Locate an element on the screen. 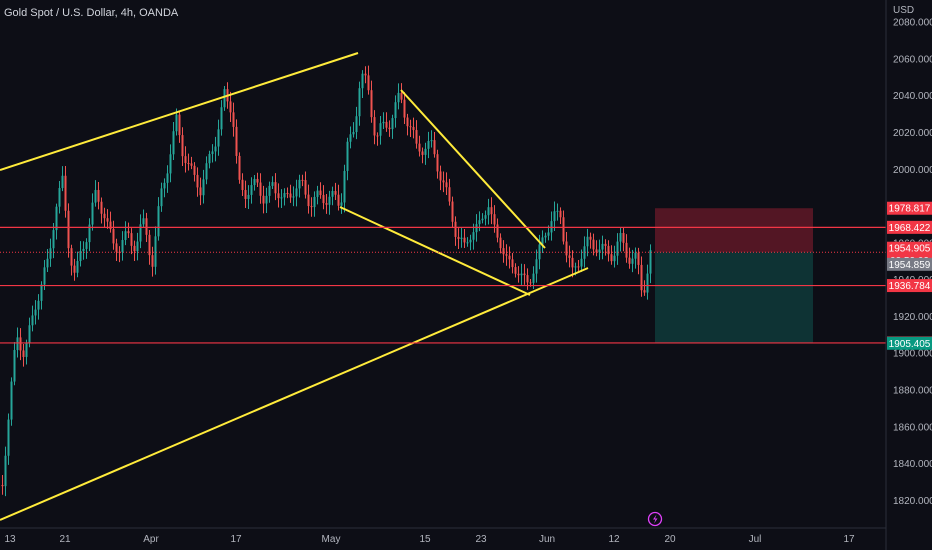 The image size is (932, 550). y-tick-label: 1840.000 is located at coordinates (912, 464).